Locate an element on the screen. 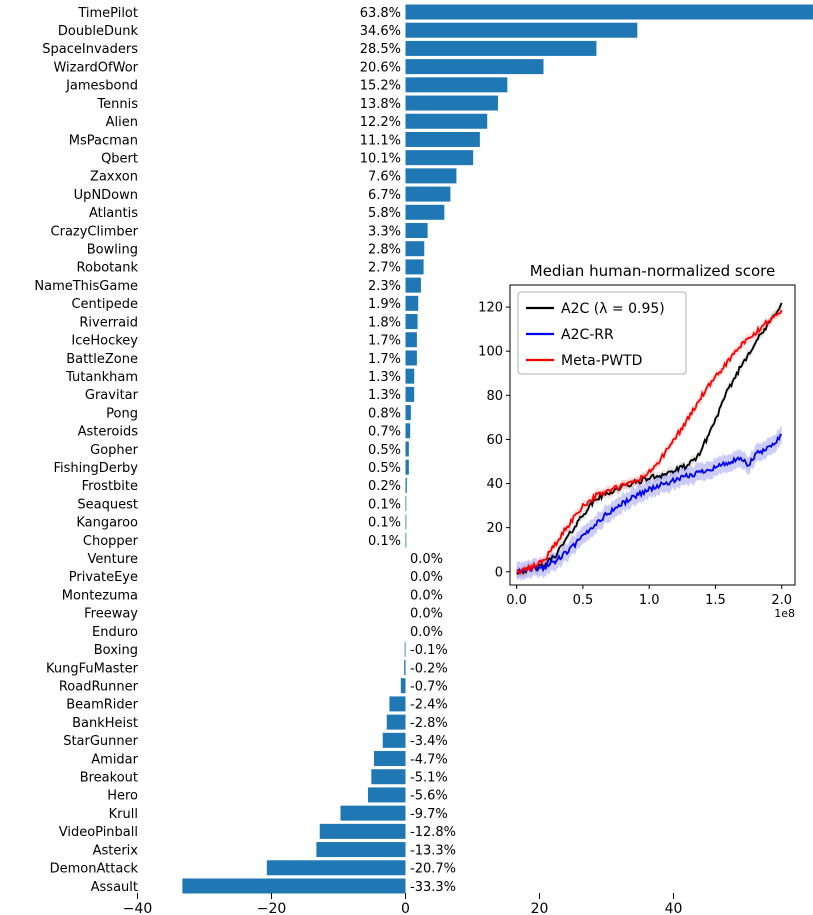 The image size is (813, 915). category-label: Venture is located at coordinates (112, 559).